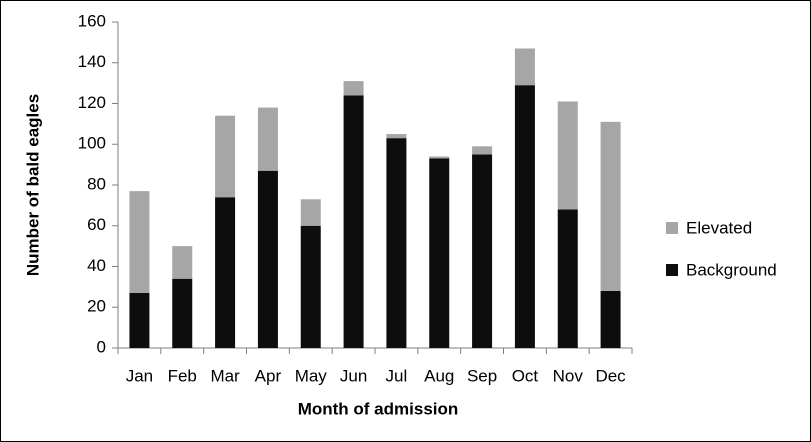  I want to click on x-tick-label: Jun, so click(353, 375).